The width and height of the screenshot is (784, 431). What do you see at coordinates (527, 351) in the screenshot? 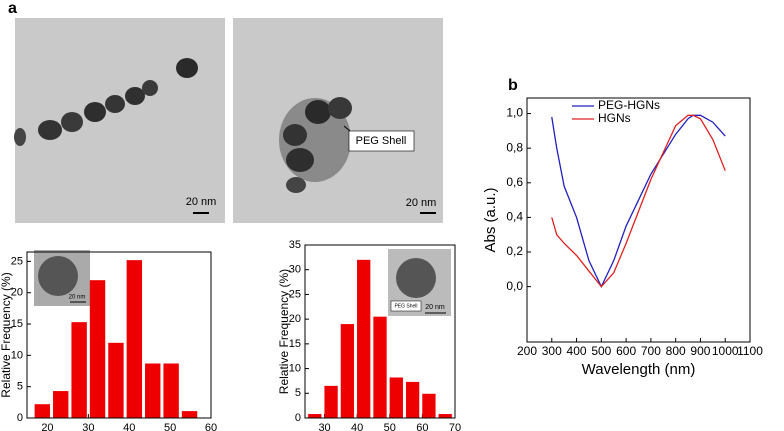
I see `x-tick-label: 200` at bounding box center [527, 351].